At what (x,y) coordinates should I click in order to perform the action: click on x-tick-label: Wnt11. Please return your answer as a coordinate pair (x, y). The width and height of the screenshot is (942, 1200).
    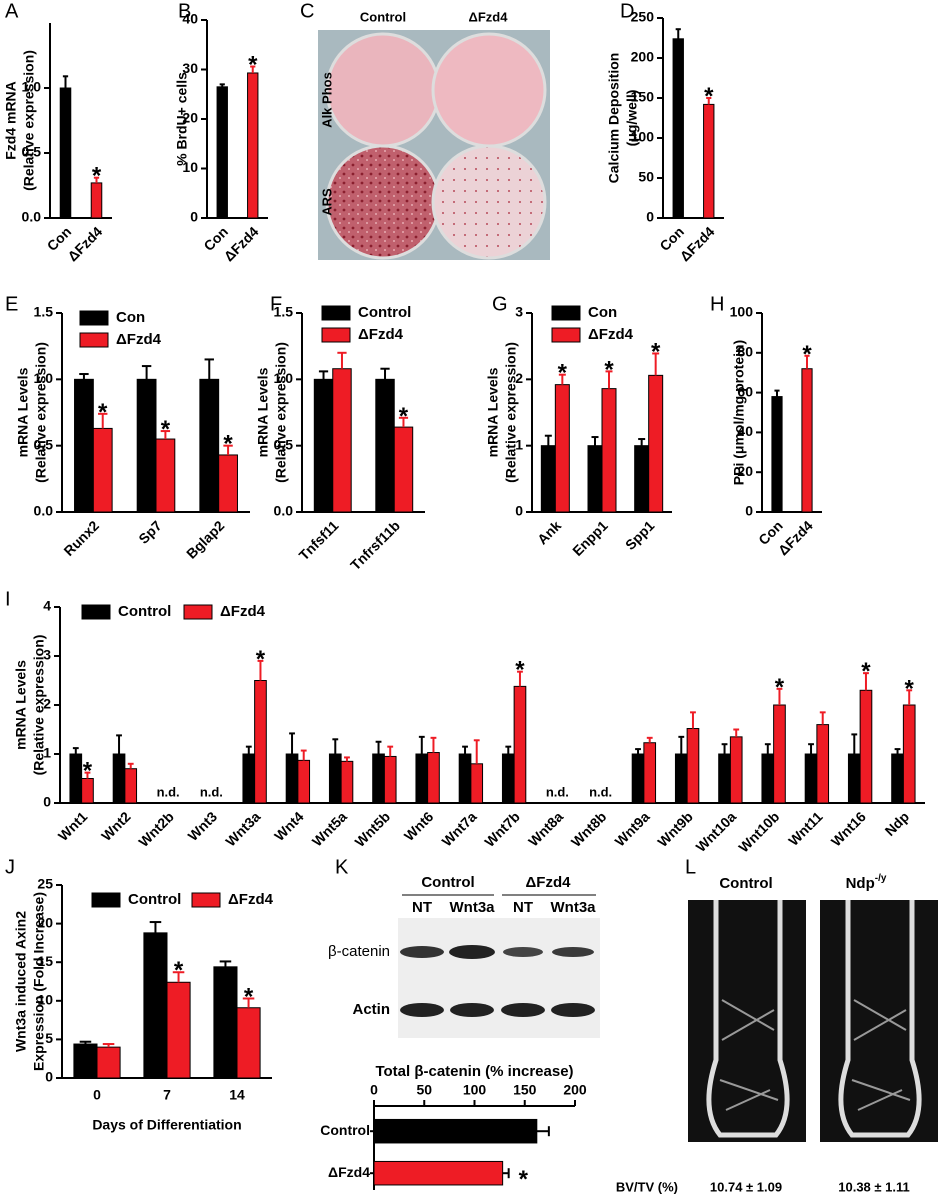
    Looking at the image, I should click on (805, 828).